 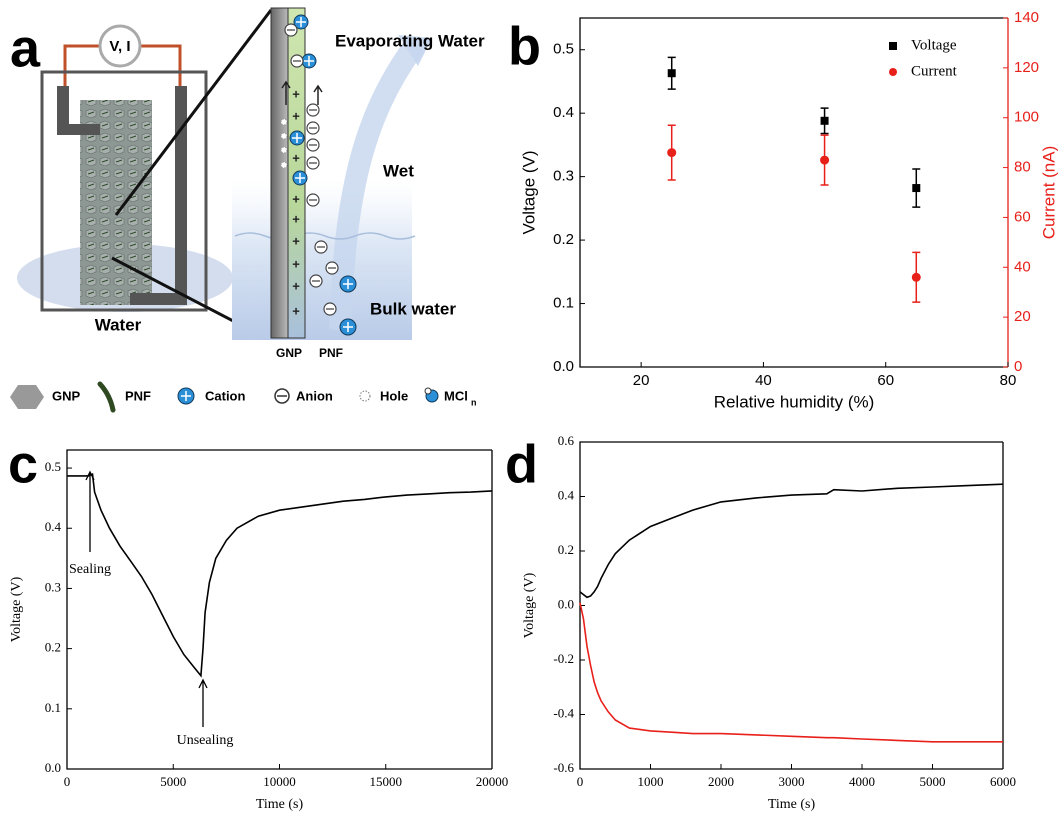 I want to click on gnp-strip, so click(x=279, y=173).